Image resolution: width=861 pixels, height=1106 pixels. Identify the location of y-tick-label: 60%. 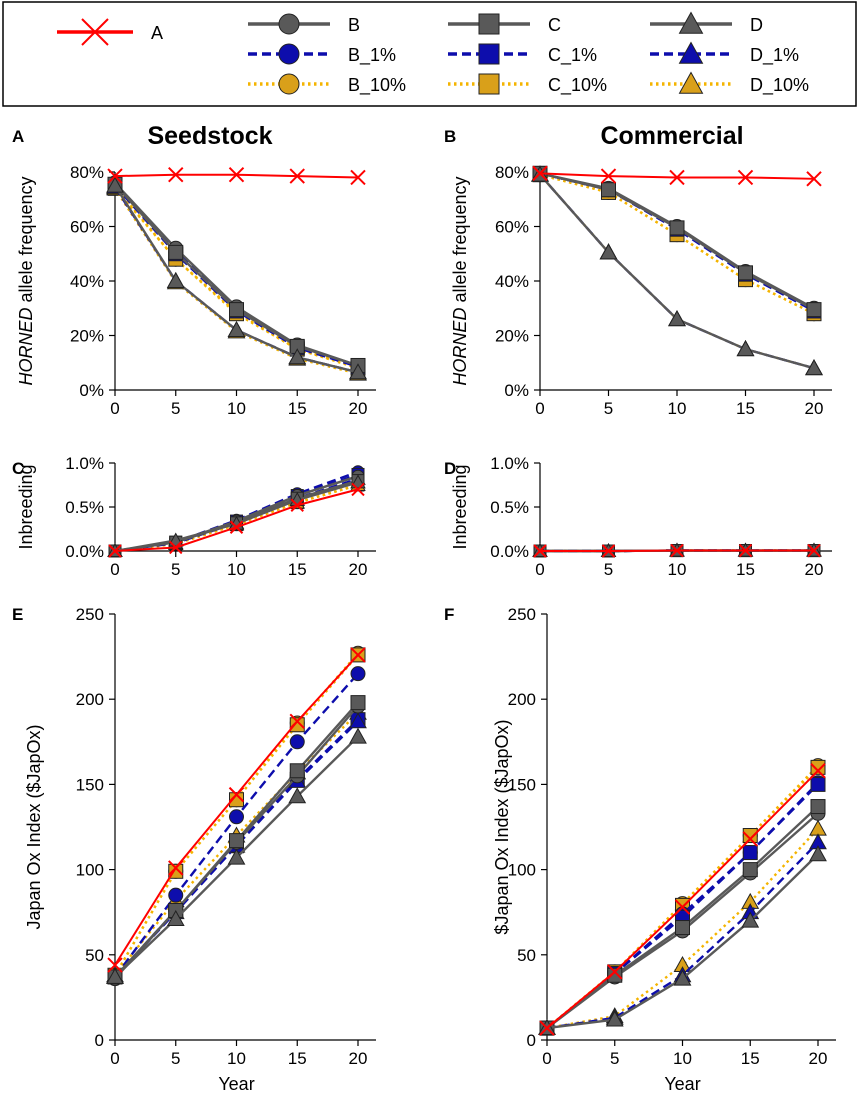
(512, 227).